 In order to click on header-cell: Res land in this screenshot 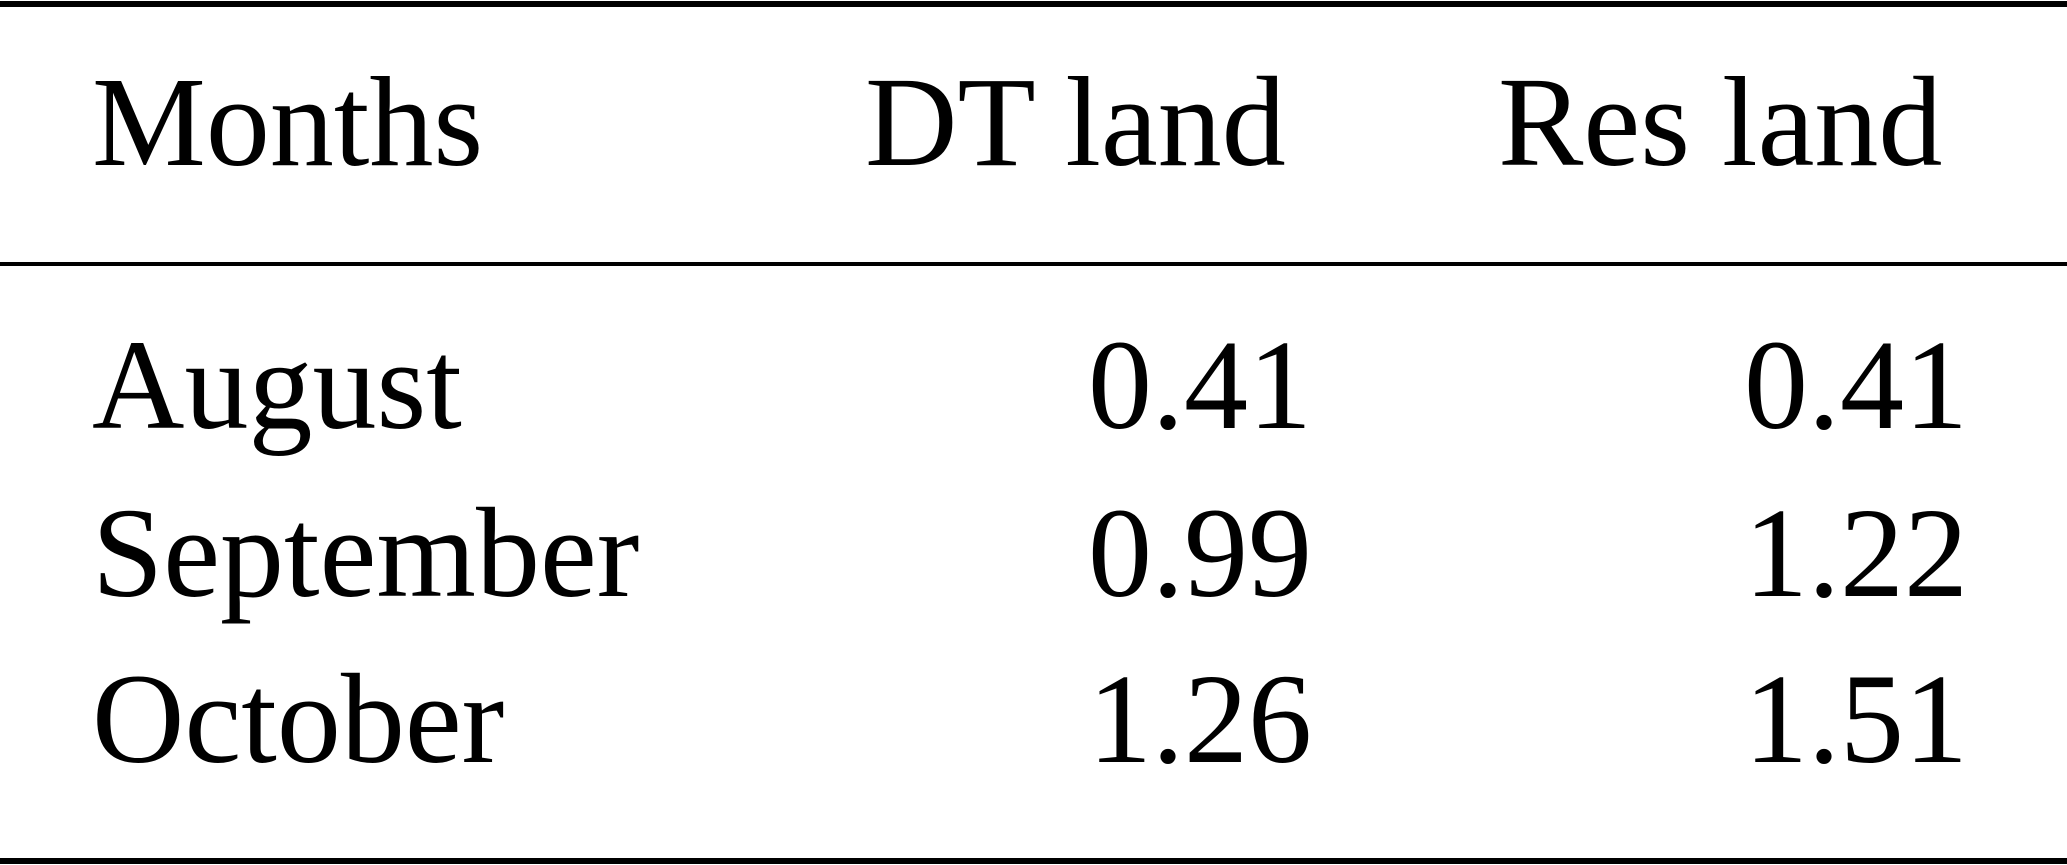, I will do `click(1720, 122)`.